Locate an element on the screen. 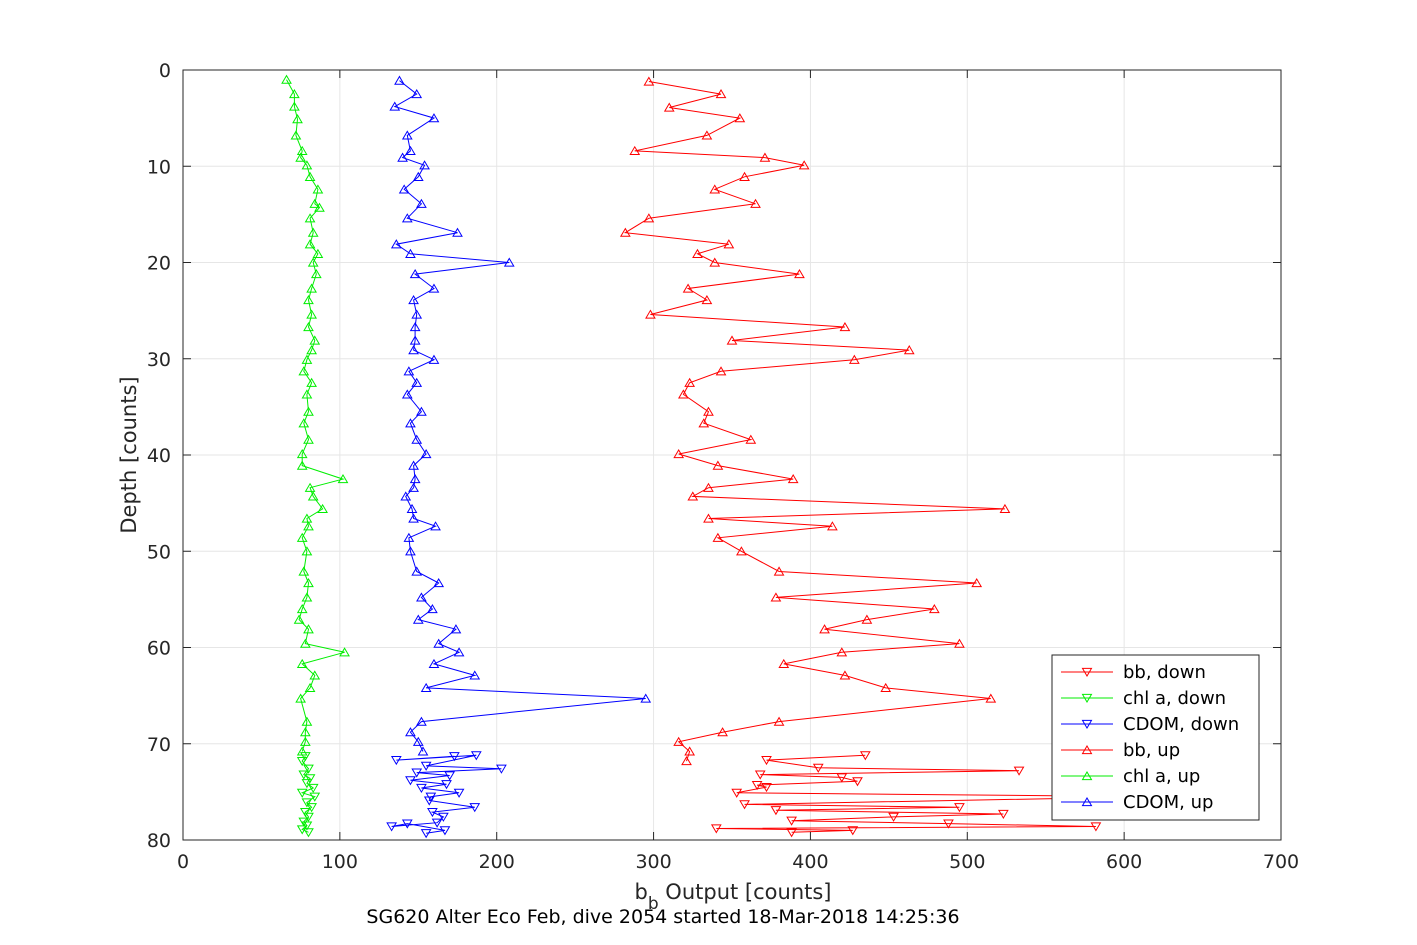 Image resolution: width=1417 pixels, height=945 pixels. legend-entry: chl a, down is located at coordinates (1143, 698).